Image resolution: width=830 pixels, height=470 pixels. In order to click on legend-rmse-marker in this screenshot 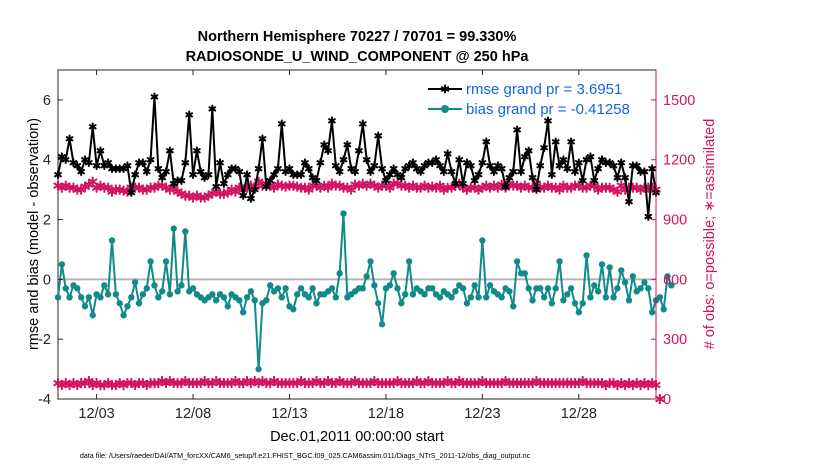, I will do `click(445, 89)`.